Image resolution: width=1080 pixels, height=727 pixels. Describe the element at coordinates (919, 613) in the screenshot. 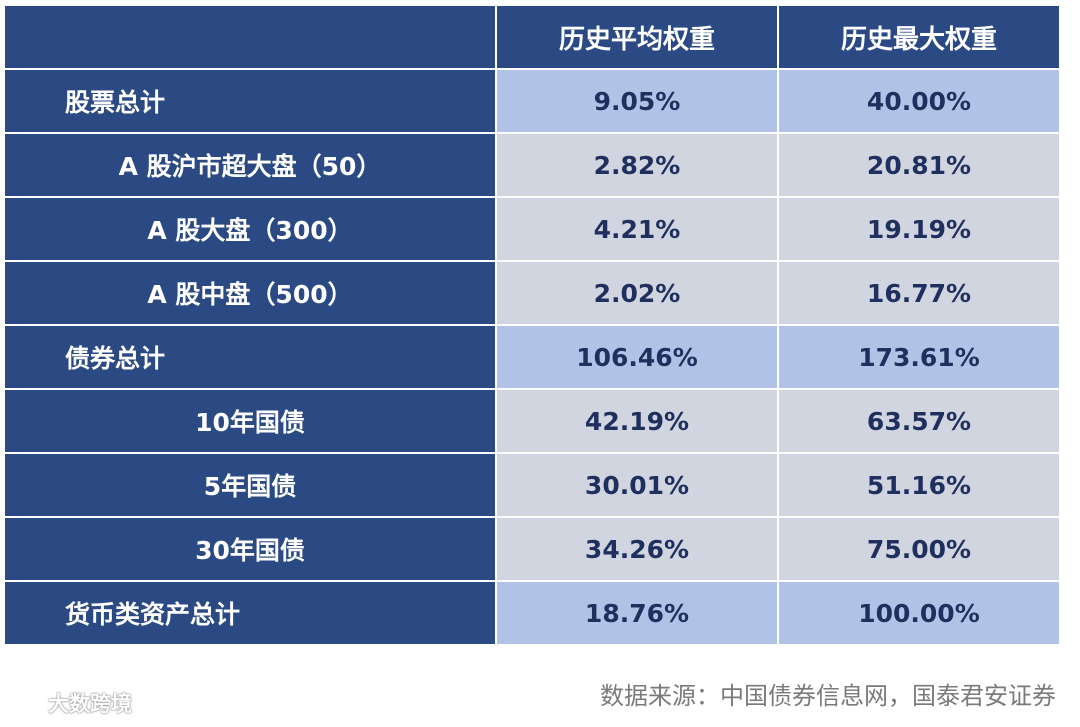

I see `max-weight-cell: 100.00%` at that location.